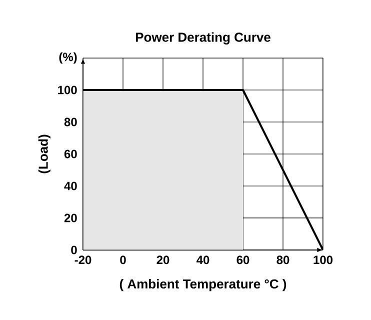 This screenshot has width=371, height=320. I want to click on y-tick-label: 80, so click(70, 122).